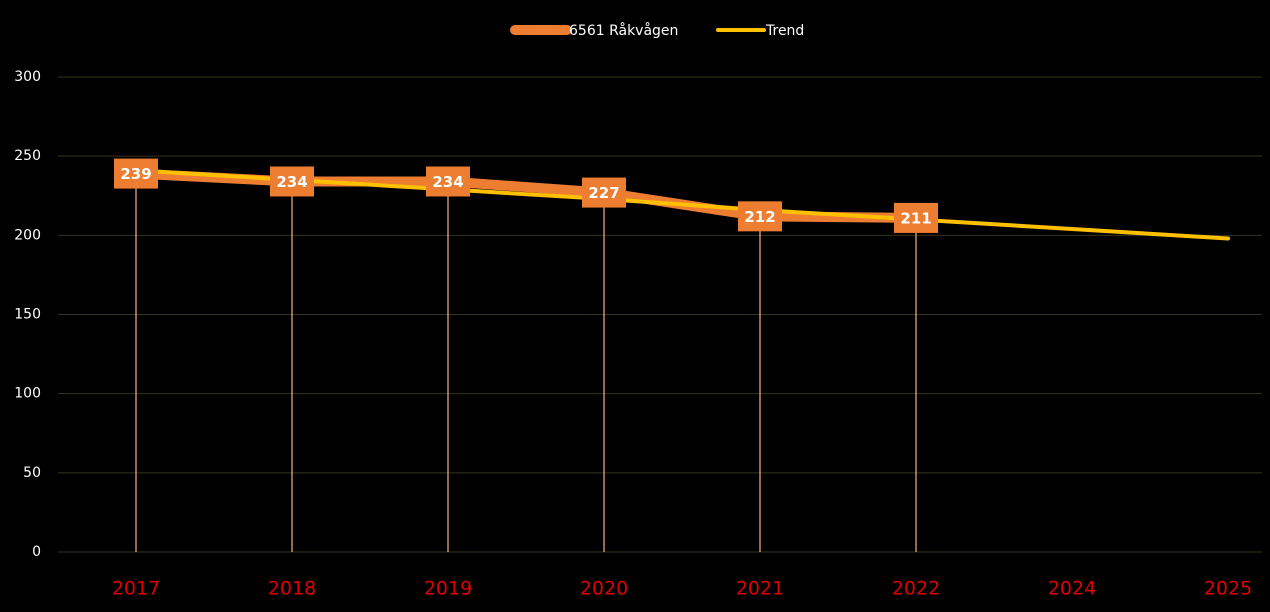  I want to click on data-label: 212, so click(759, 217).